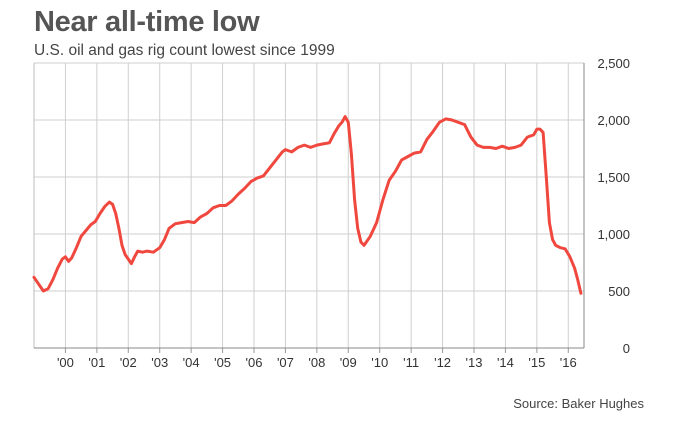 This screenshot has width=673, height=424. Describe the element at coordinates (159, 362) in the screenshot. I see `x-tick-label: '03` at that location.